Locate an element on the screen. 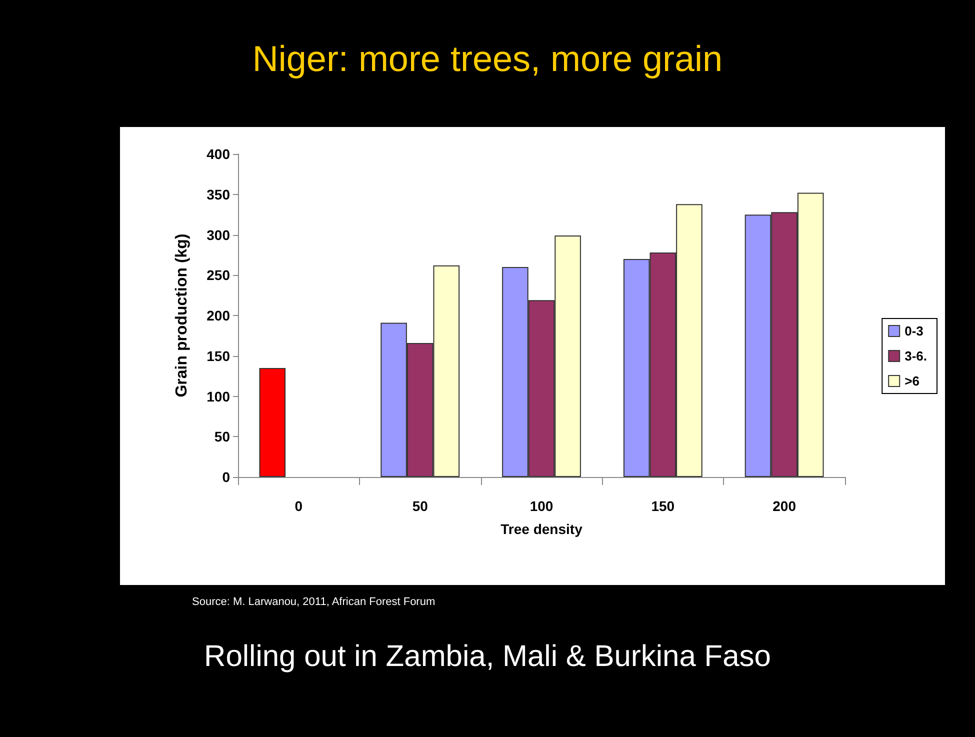  y-tick-label: 150 is located at coordinates (218, 356).